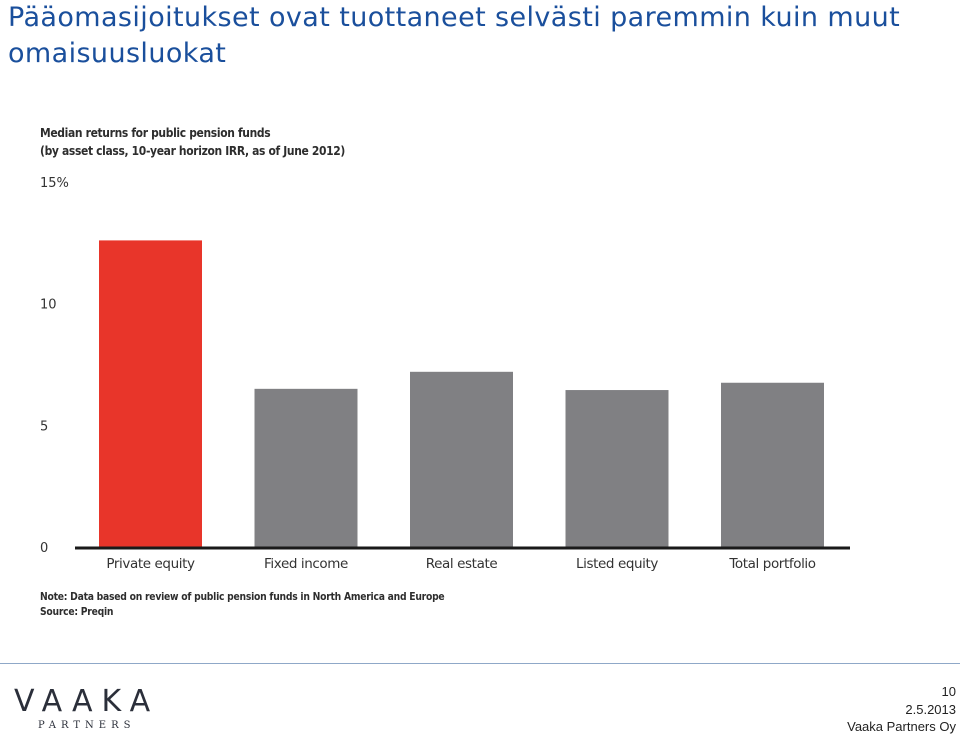  What do you see at coordinates (87, 701) in the screenshot?
I see `logo-wordmark: VAAKA` at bounding box center [87, 701].